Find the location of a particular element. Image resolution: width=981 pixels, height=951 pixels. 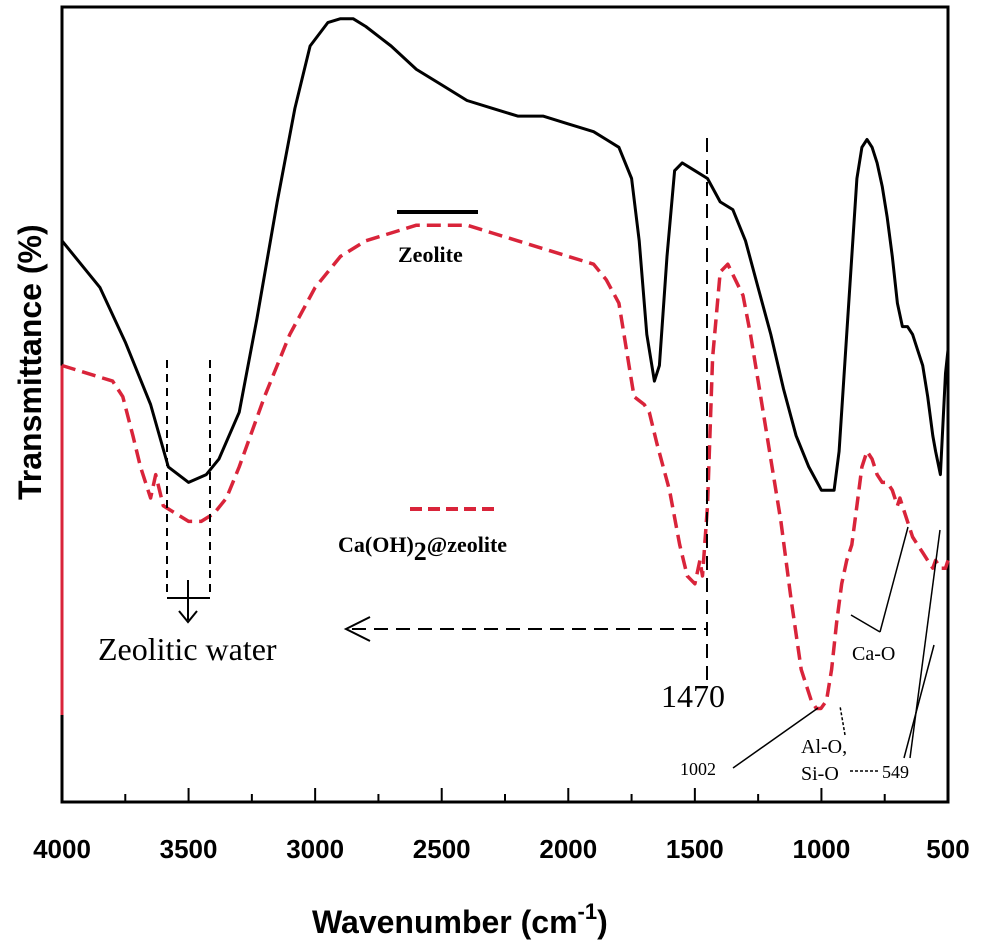

al-o-label: Al-O, is located at coordinates (824, 747).